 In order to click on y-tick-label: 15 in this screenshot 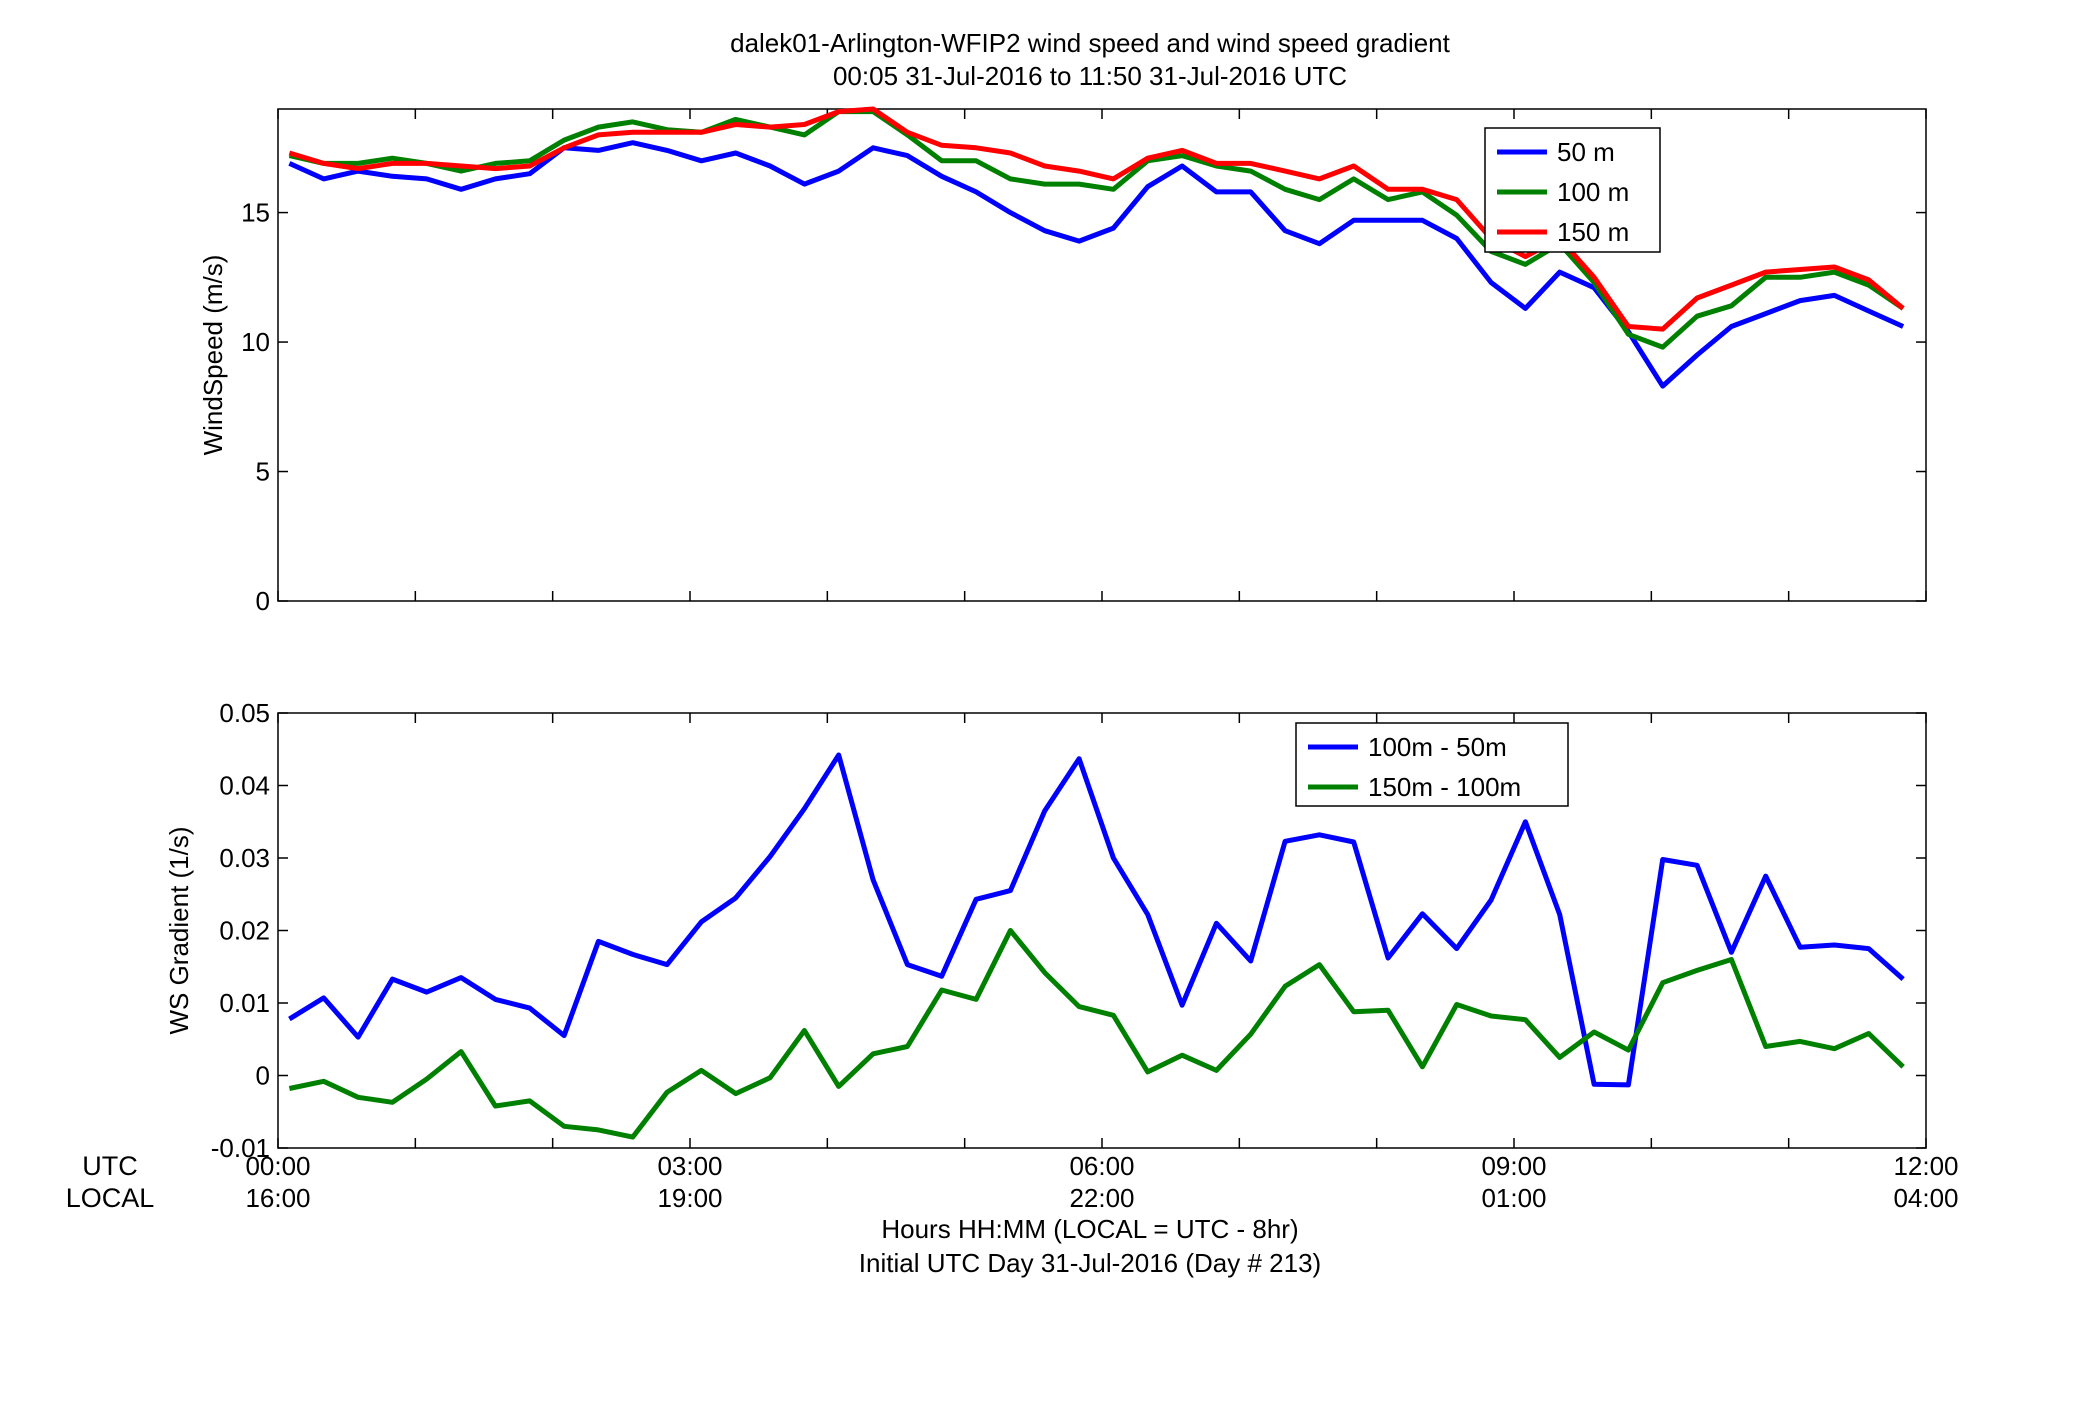, I will do `click(255, 213)`.